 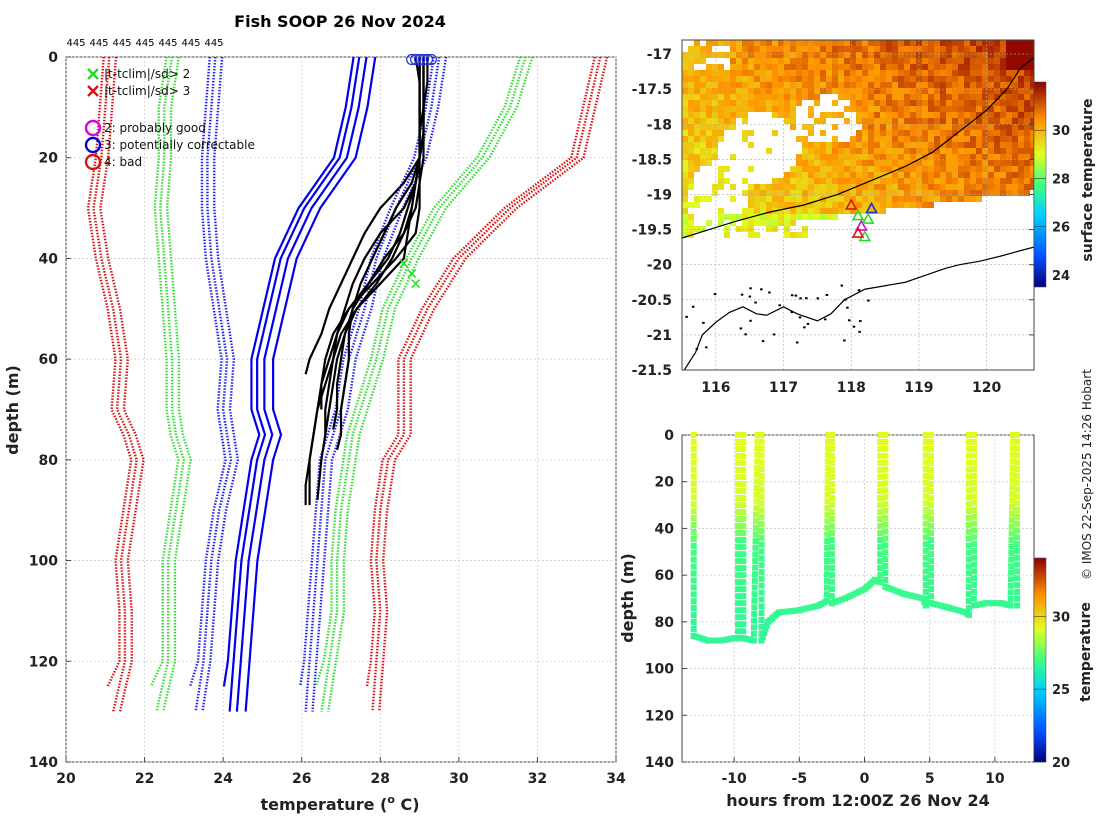 I want to click on dt-xtick-label: -10, so click(x=734, y=779).